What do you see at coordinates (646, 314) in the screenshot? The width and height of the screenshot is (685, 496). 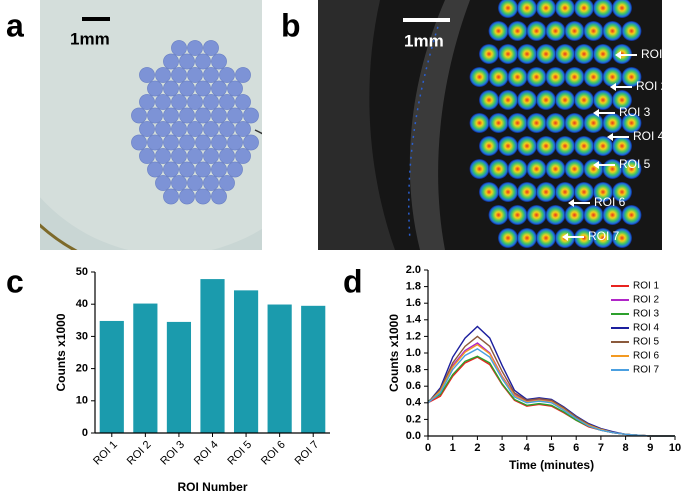 I see `legend-label: ROI 3` at bounding box center [646, 314].